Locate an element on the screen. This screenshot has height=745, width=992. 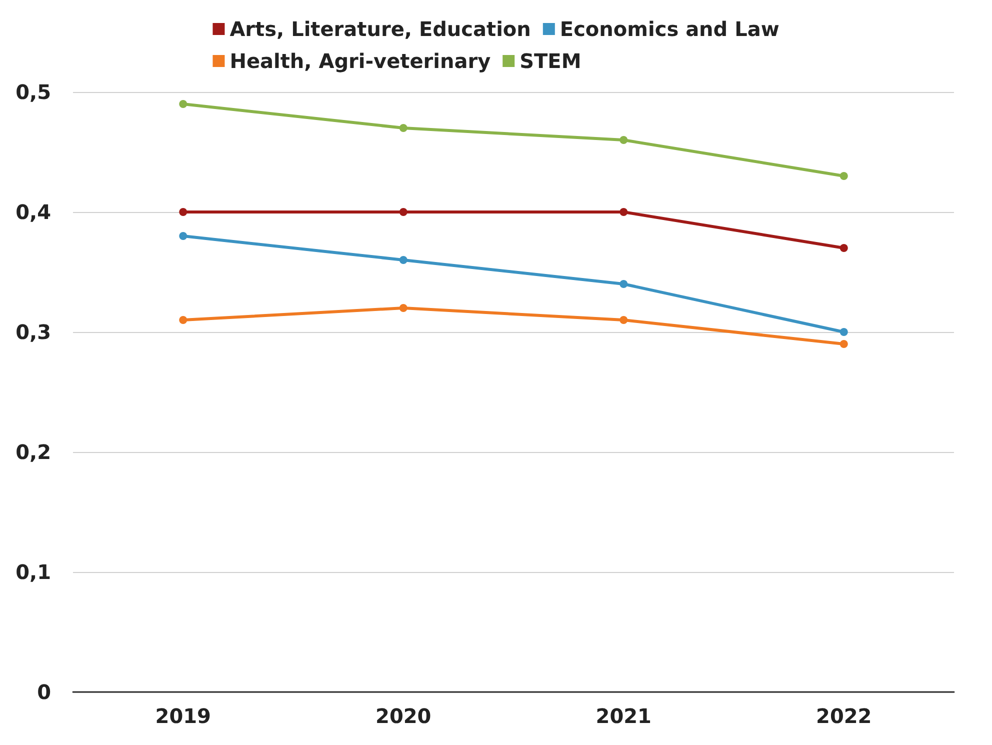
x-tick-label: 2020 is located at coordinates (404, 716).